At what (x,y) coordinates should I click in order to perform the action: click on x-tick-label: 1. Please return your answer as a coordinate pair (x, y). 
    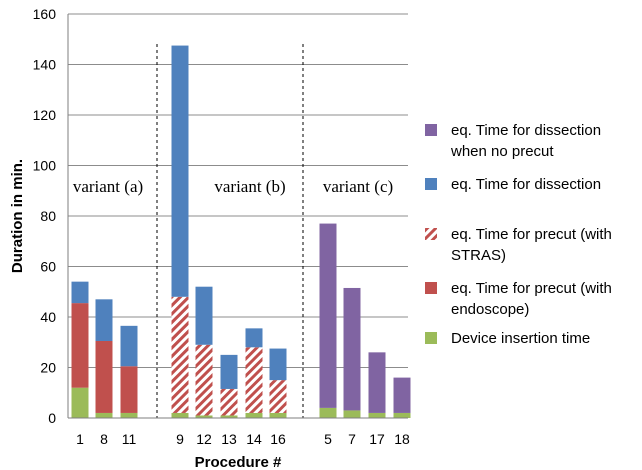
    Looking at the image, I should click on (80, 439).